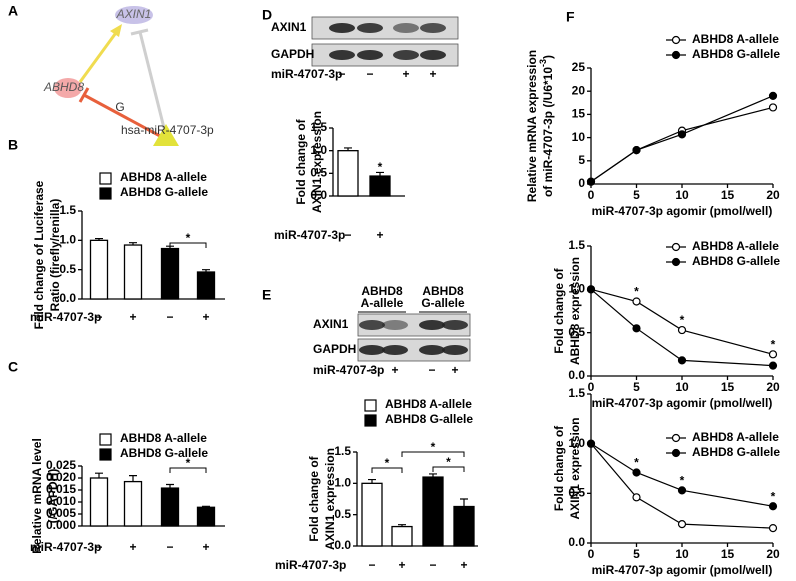 The width and height of the screenshot is (796, 581). I want to click on treatment-sign: −, so click(371, 370).